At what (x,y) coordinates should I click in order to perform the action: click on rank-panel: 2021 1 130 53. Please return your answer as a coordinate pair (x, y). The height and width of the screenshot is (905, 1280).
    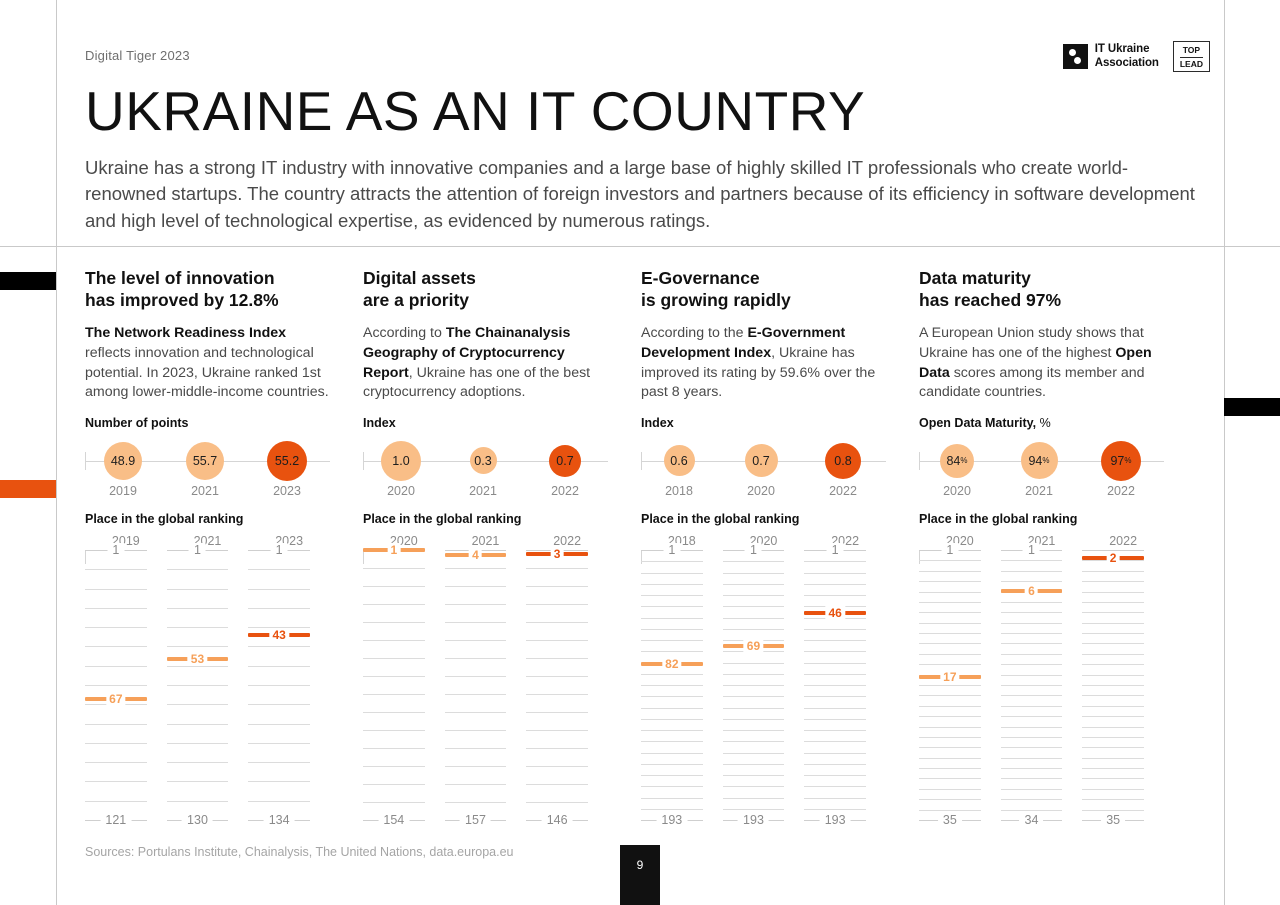
    Looking at the image, I should click on (207, 679).